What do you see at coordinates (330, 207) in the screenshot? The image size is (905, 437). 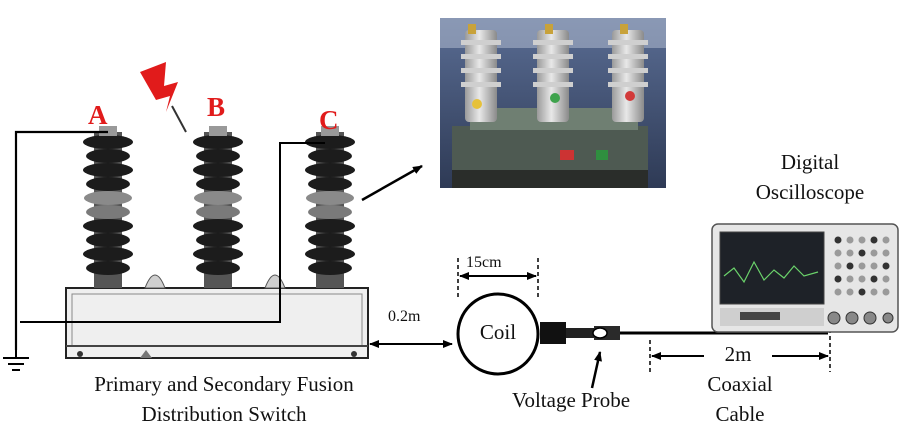 I see `insulator-c` at bounding box center [330, 207].